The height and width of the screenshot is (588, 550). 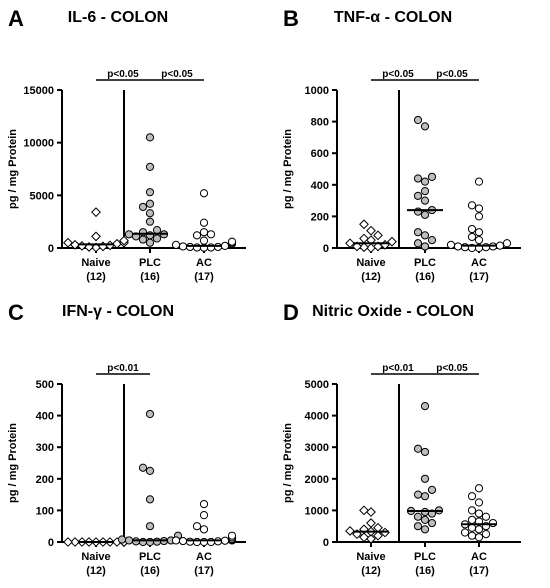 What do you see at coordinates (118, 17) in the screenshot?
I see `chart-title: IL-6 - COLON` at bounding box center [118, 17].